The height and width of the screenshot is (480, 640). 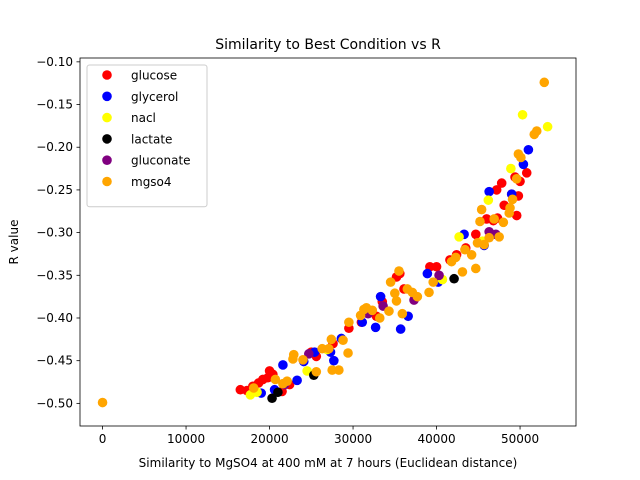 I want to click on legend: glucose glycerol nacl lactate gluconate mgso4, so click(x=147, y=136).